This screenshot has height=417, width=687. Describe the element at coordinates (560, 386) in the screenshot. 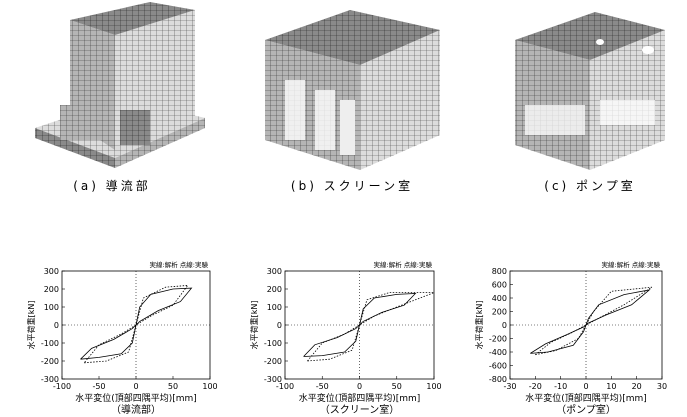

I see `x-tick-label: -10` at that location.